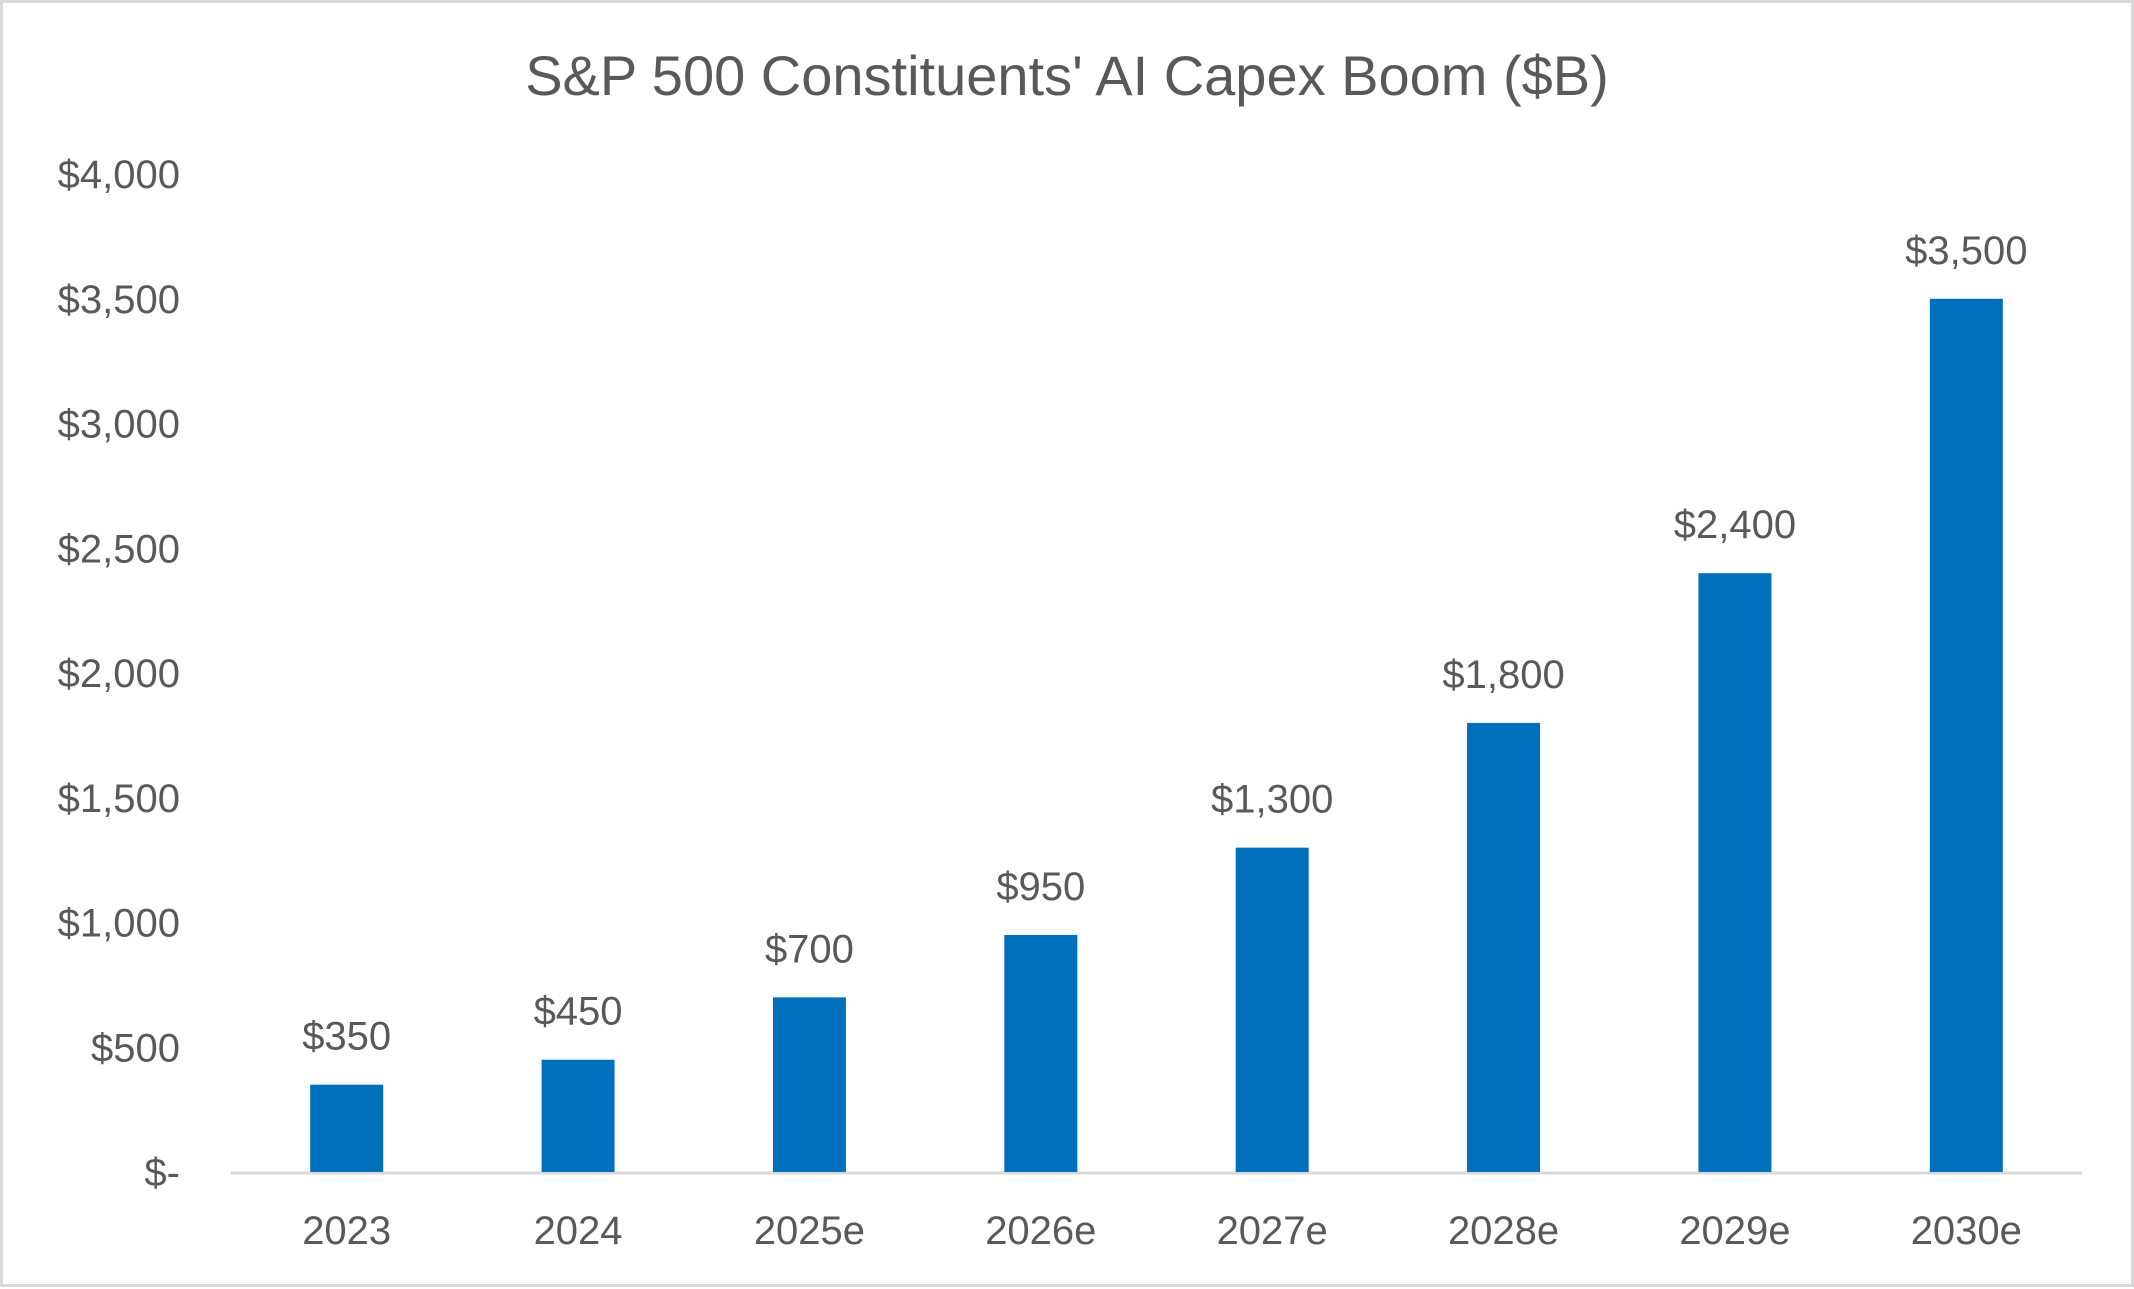 The width and height of the screenshot is (2134, 1289). I want to click on x-tick-label: 2024, so click(578, 1231).